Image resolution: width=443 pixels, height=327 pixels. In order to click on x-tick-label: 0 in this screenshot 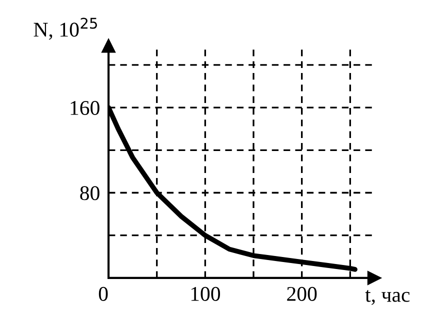, I will do `click(103, 293)`.